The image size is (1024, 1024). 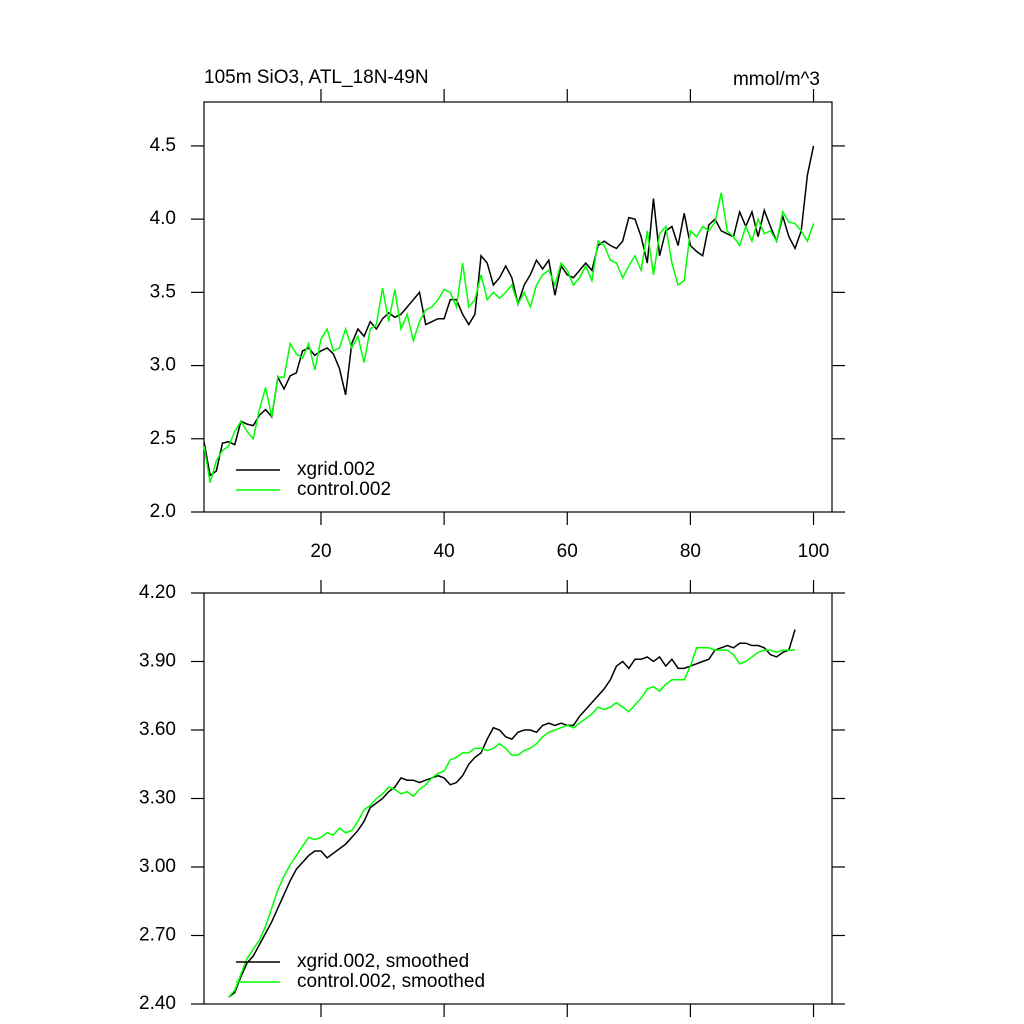 I want to click on x-tick-label: 40, so click(x=444, y=551).